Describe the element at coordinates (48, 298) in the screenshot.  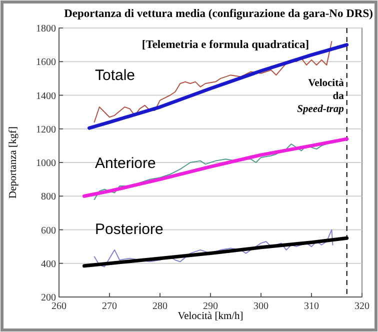
I see `y-tick-label: 200` at that location.